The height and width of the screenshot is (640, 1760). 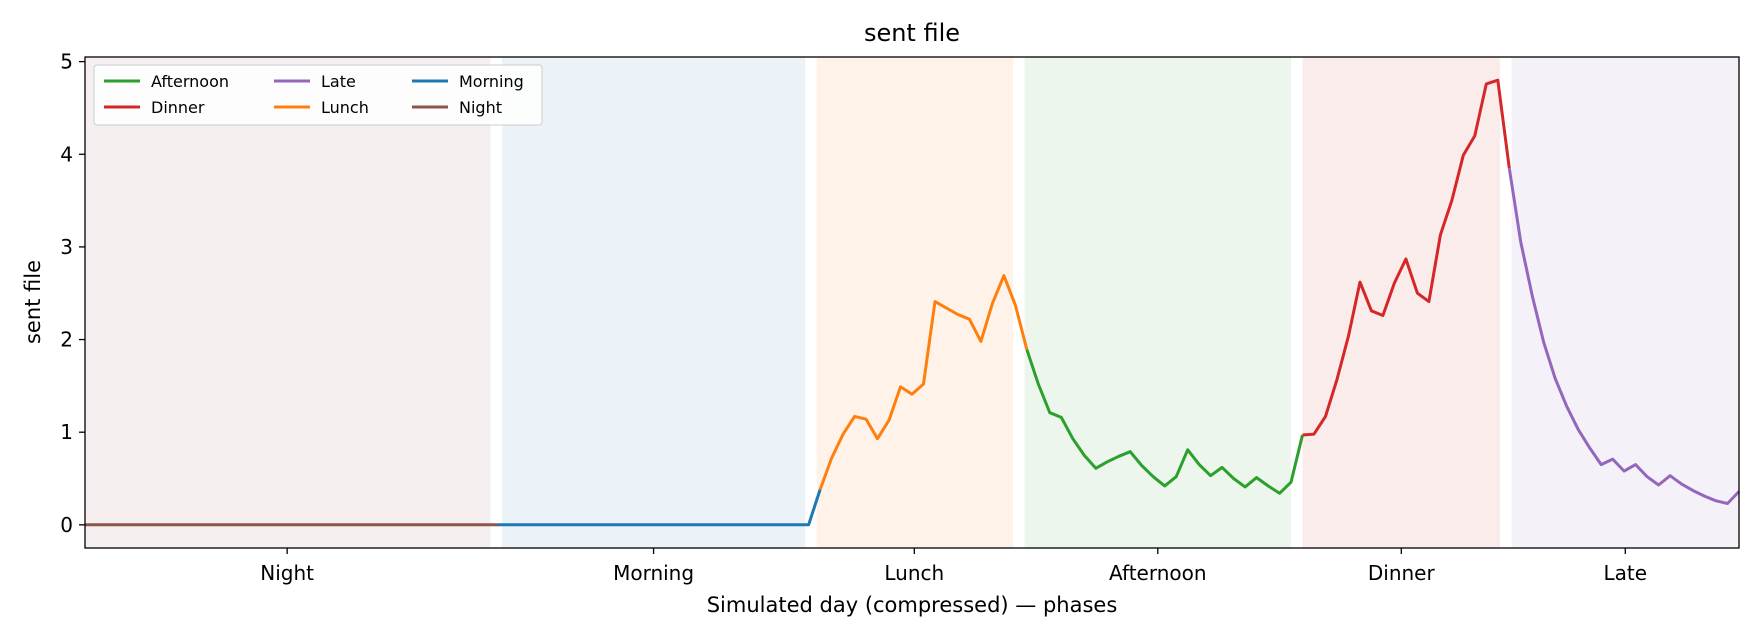 I want to click on series-line-dinner, so click(x=1406, y=257).